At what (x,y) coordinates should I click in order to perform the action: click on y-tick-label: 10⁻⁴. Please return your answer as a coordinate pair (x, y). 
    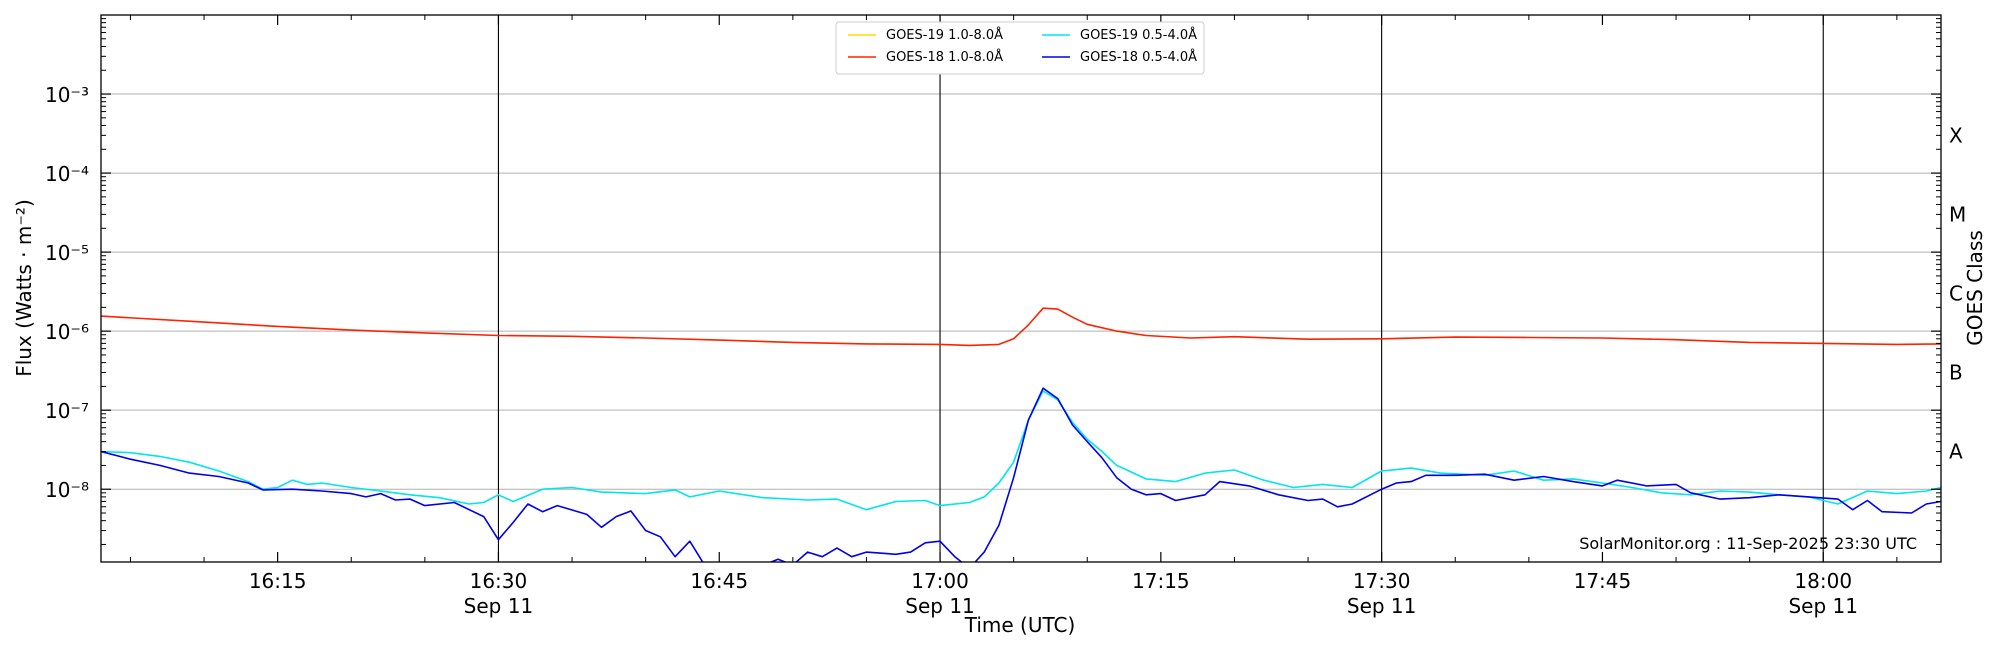
    Looking at the image, I should click on (67, 174).